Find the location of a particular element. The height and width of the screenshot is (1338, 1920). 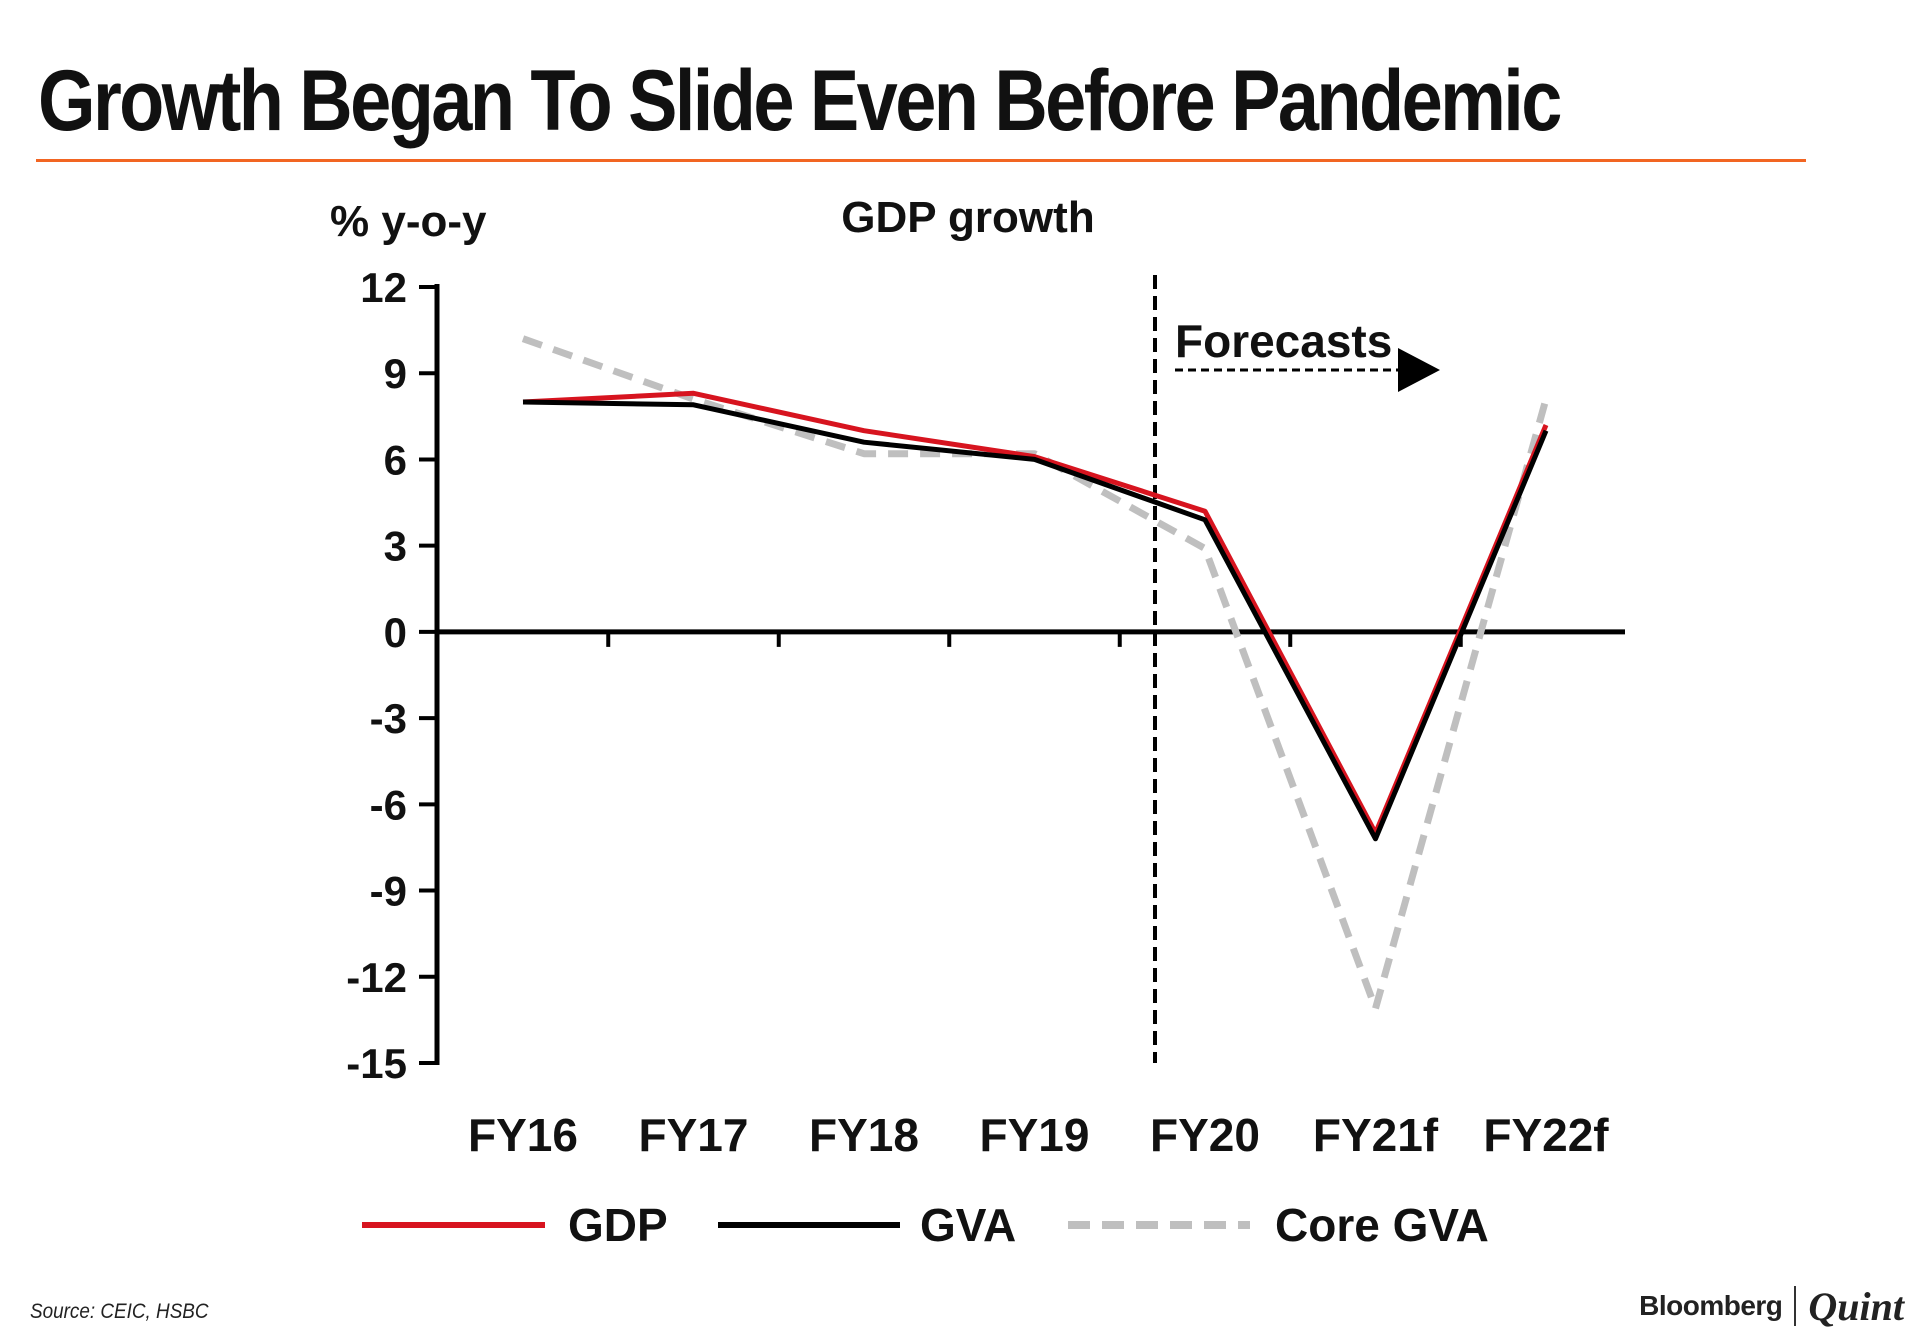

y-tick-label: -15 is located at coordinates (376, 1063).